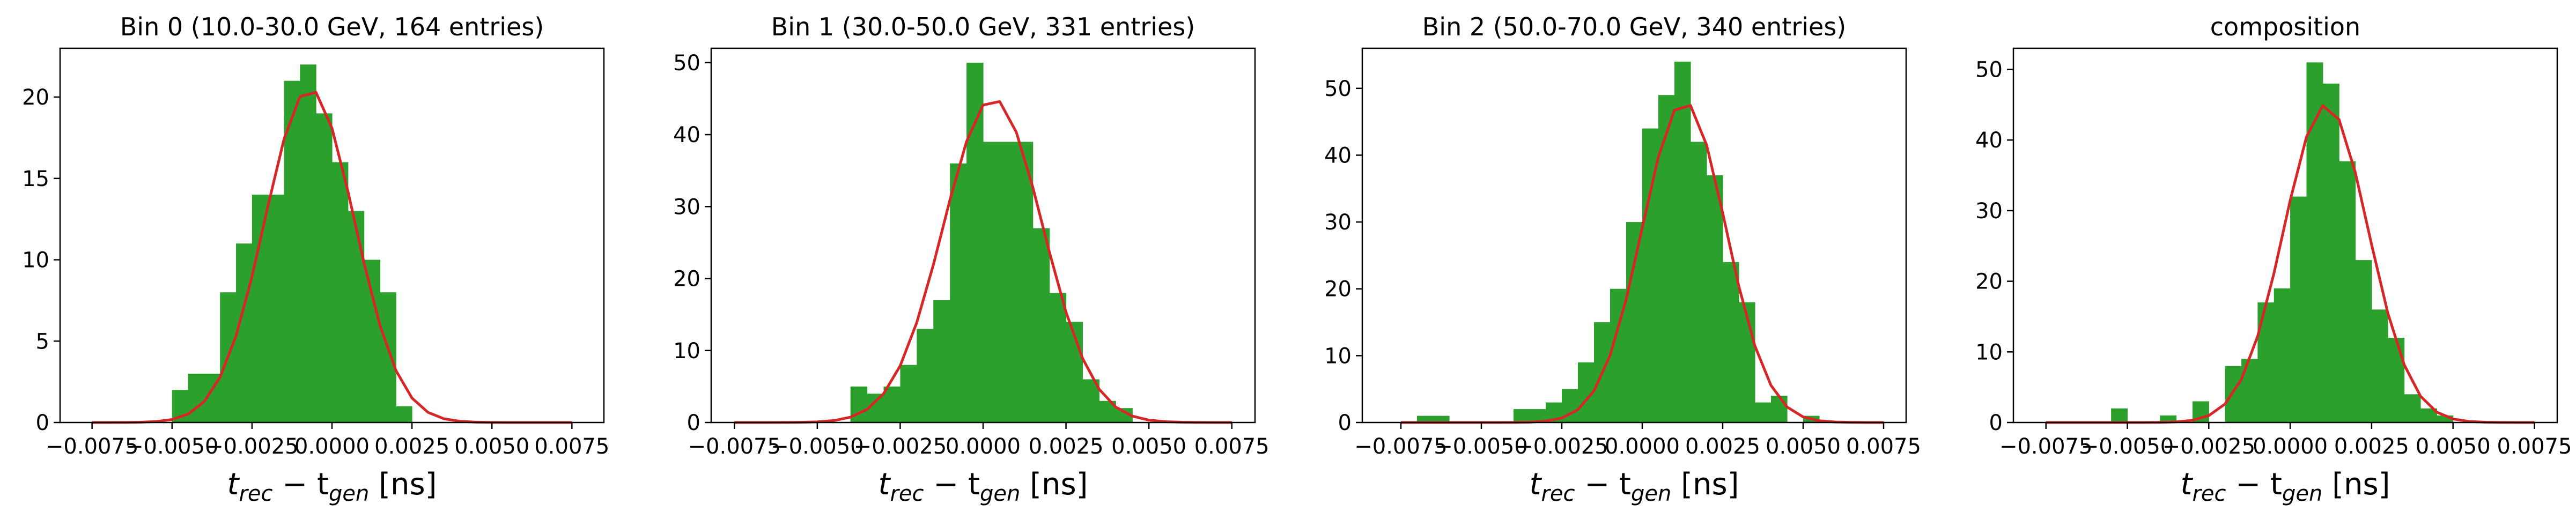 The width and height of the screenshot is (2576, 519). Describe the element at coordinates (1634, 26) in the screenshot. I see `panel-title: Bin 2 (50.0-70.0 GeV, 340 entries)` at that location.